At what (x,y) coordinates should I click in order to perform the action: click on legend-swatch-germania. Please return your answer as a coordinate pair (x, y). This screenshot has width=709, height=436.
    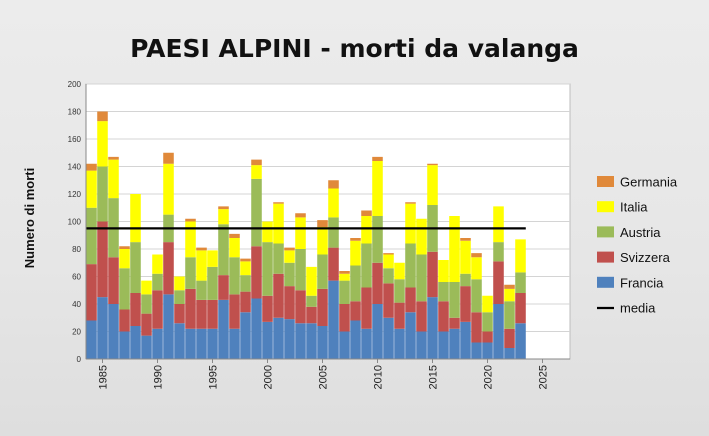
    Looking at the image, I should click on (605, 181).